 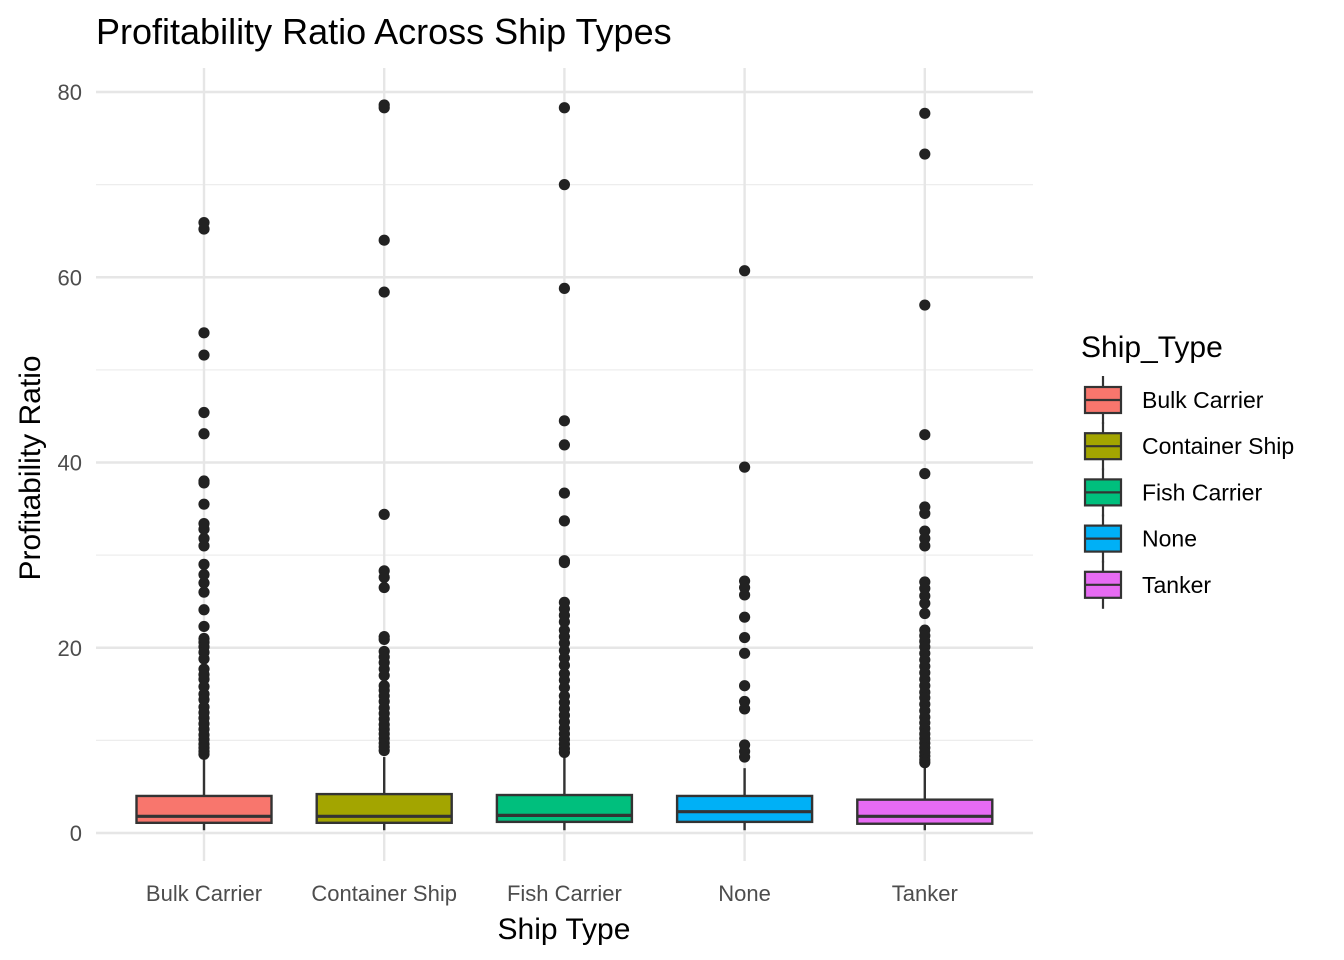 What do you see at coordinates (564, 893) in the screenshot?
I see `x-tick-label: Fish Carrier` at bounding box center [564, 893].